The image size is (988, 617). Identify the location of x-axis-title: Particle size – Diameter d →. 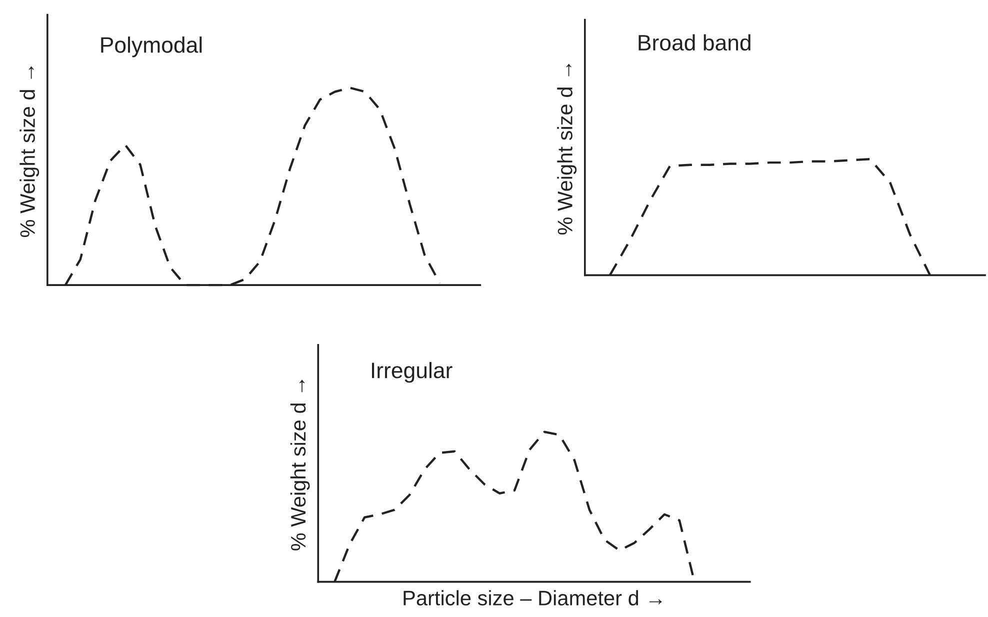
(533, 598).